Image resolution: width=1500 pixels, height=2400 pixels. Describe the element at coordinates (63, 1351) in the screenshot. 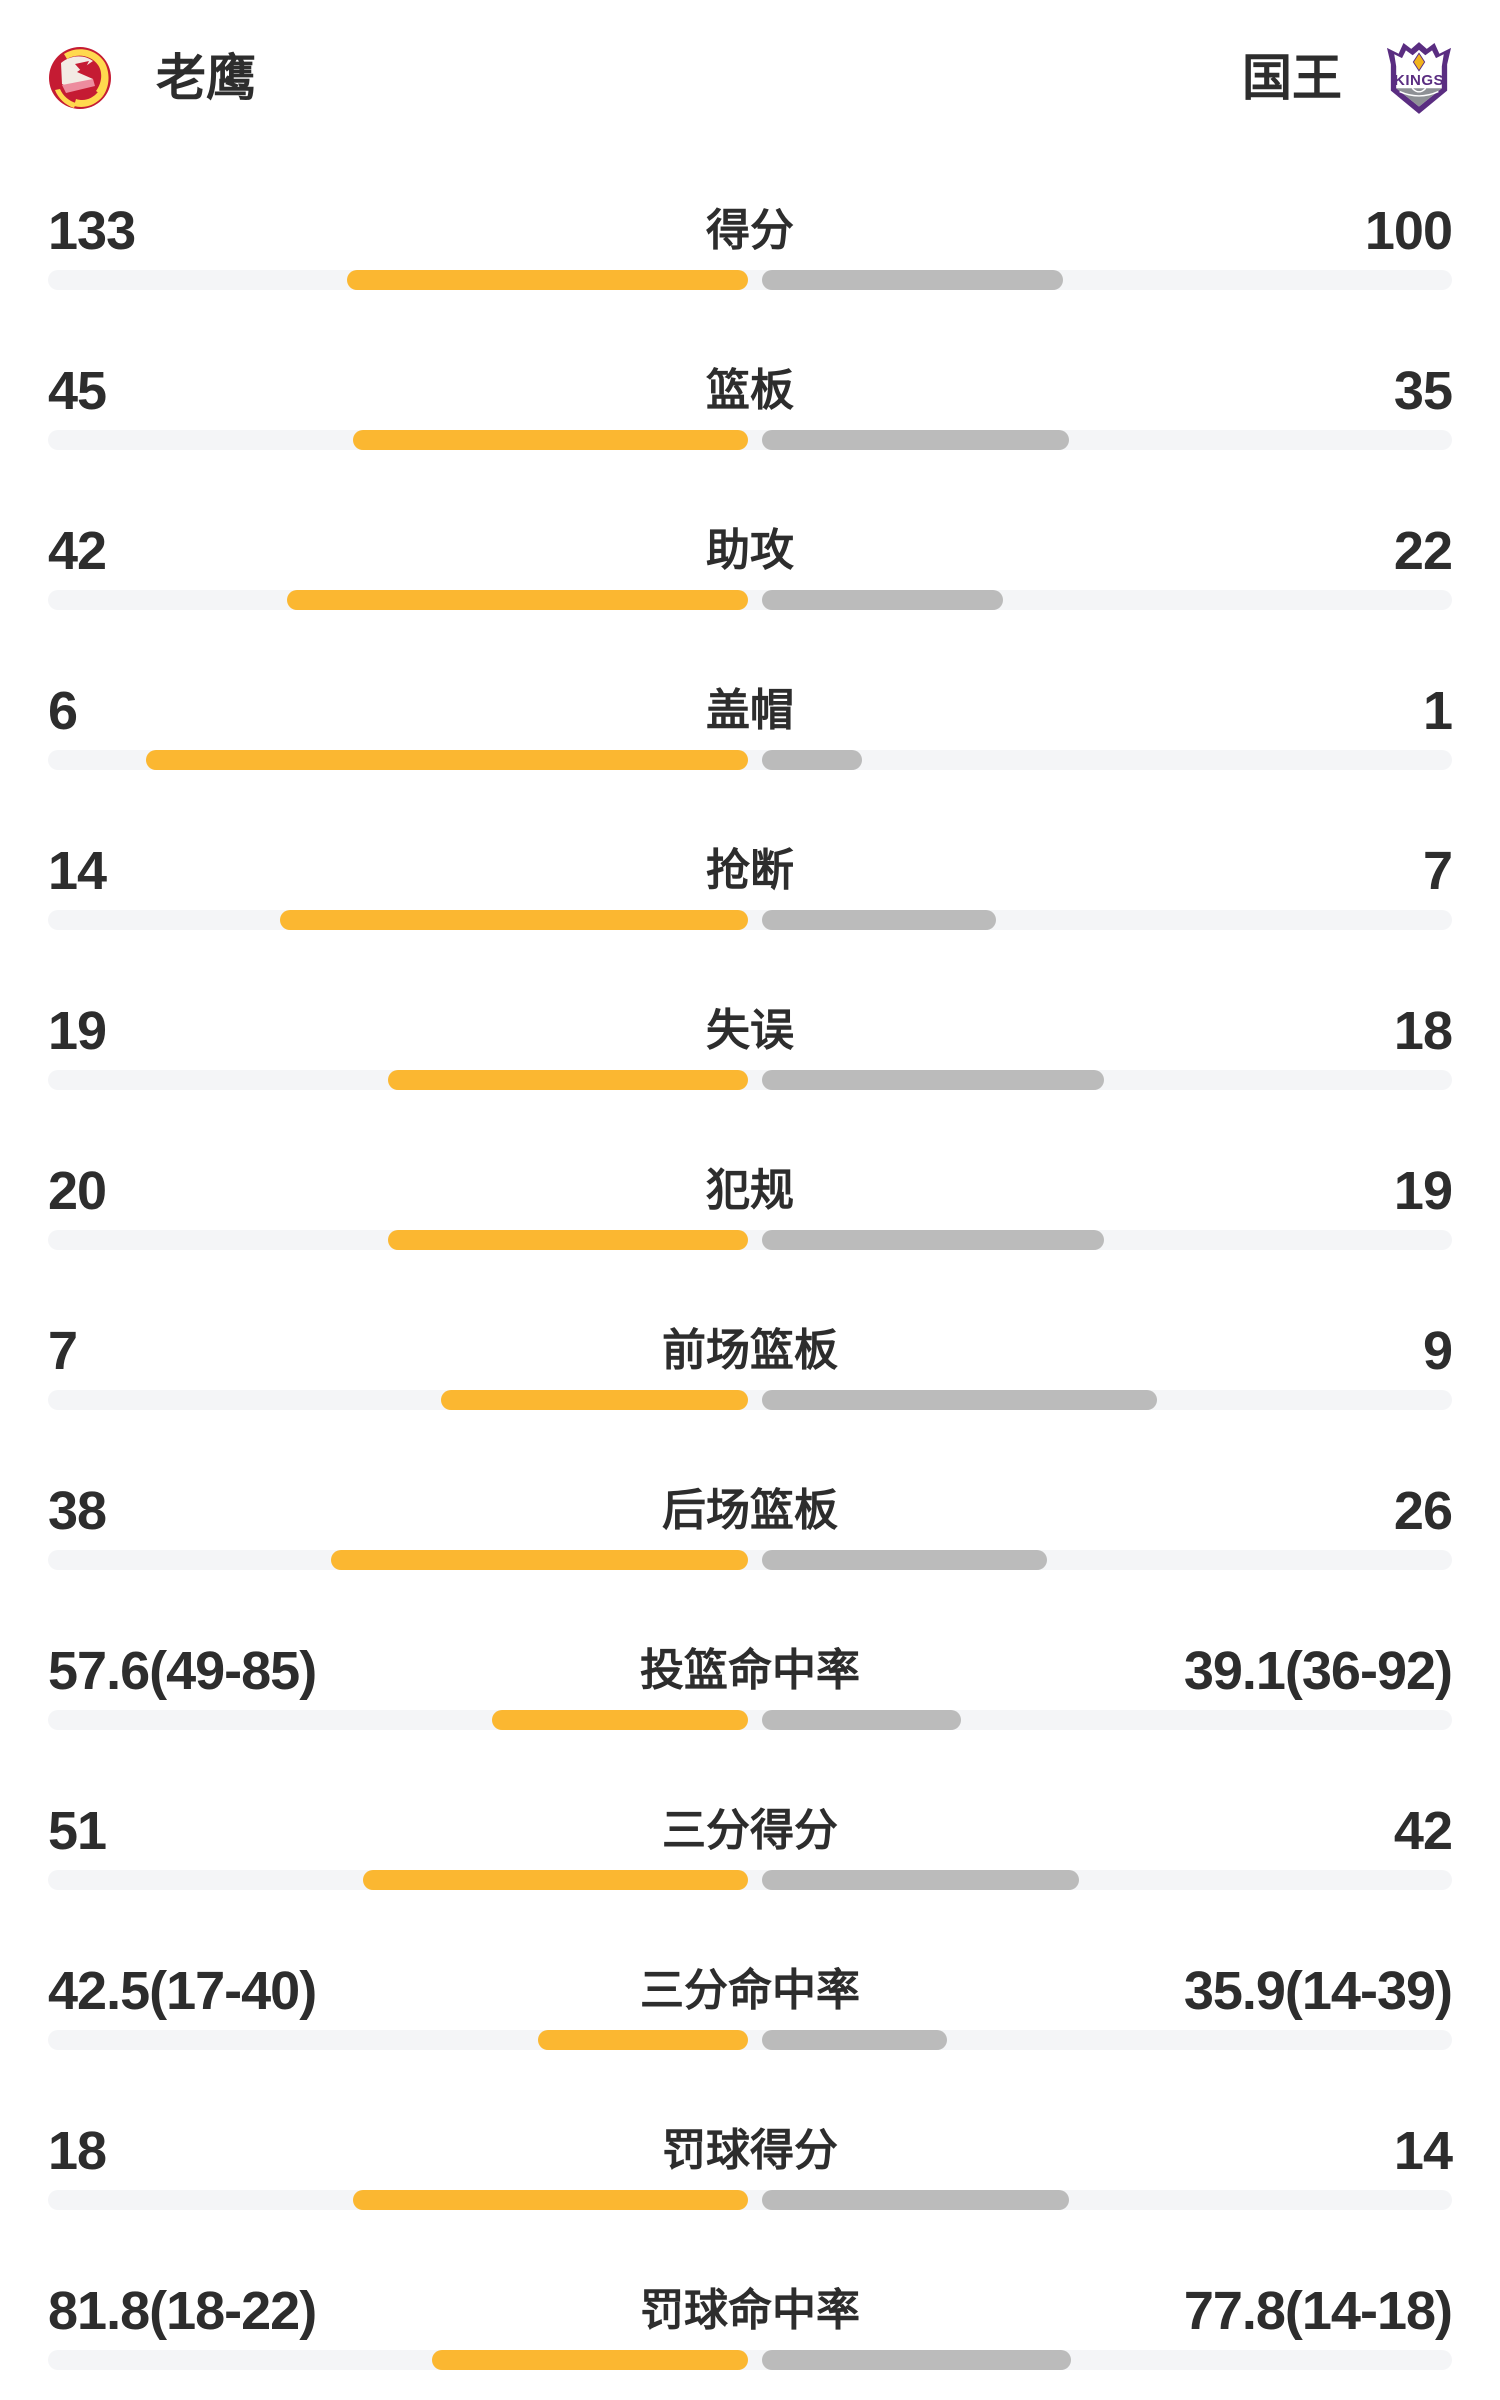

I see `home-stat-value: 7` at that location.